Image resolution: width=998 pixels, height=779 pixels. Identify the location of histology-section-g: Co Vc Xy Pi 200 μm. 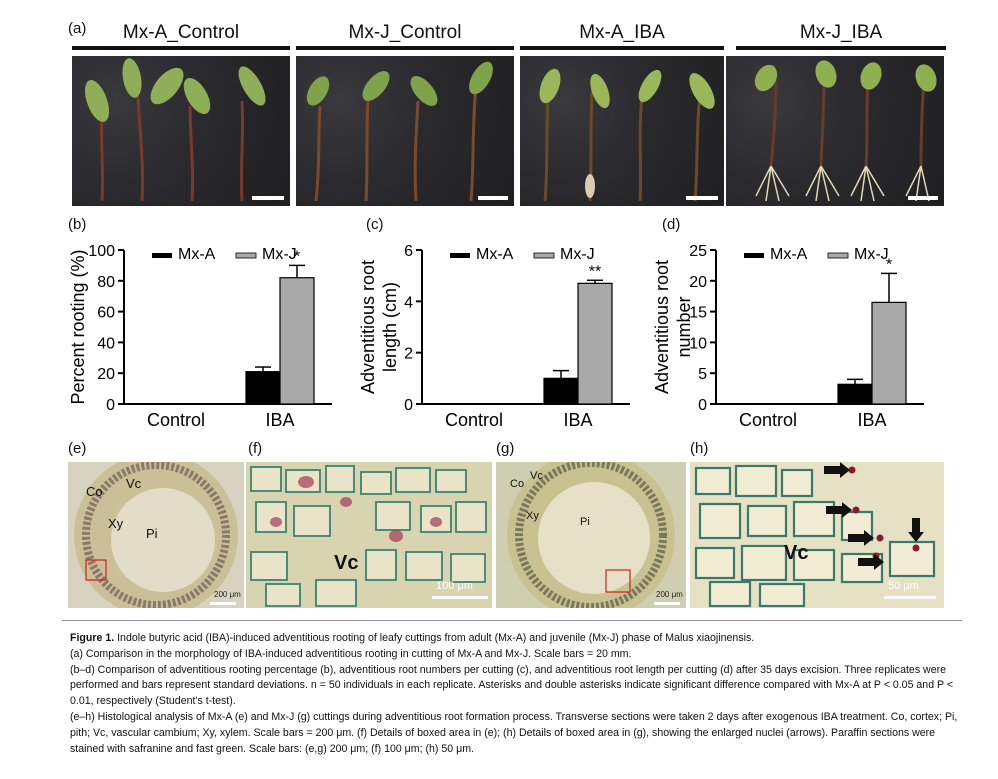
(591, 535).